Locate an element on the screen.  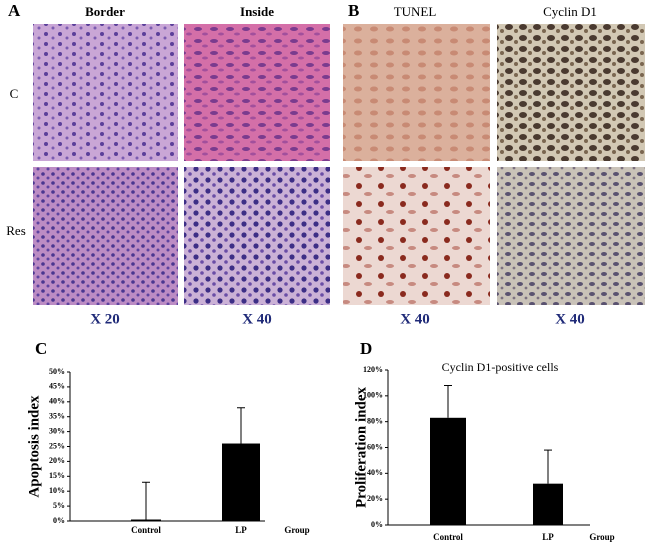
row-label: C is located at coordinates (14, 93).